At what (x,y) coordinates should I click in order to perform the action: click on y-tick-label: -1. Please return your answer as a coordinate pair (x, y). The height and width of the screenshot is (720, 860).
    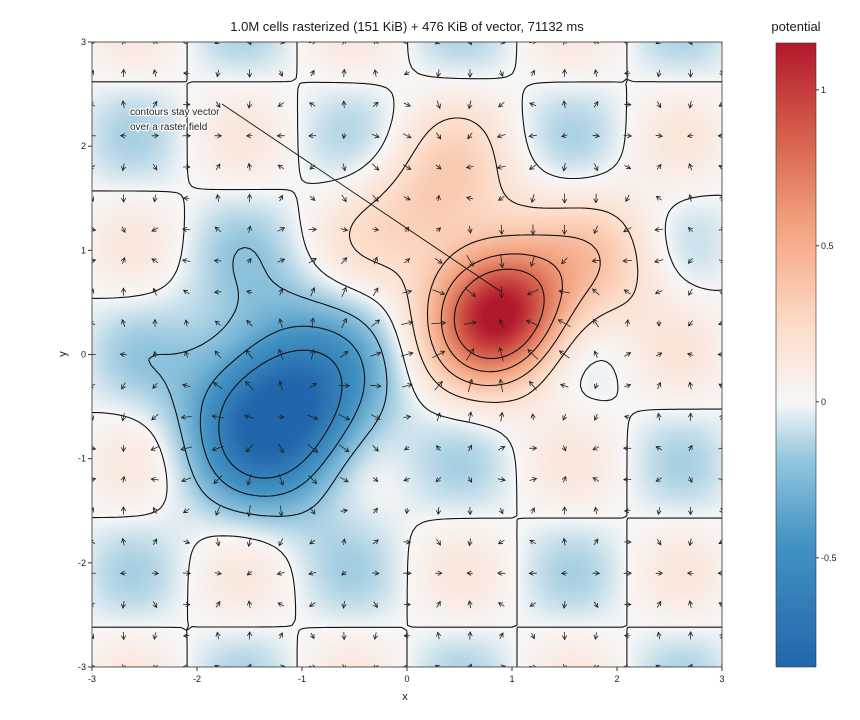
    Looking at the image, I should click on (82, 459).